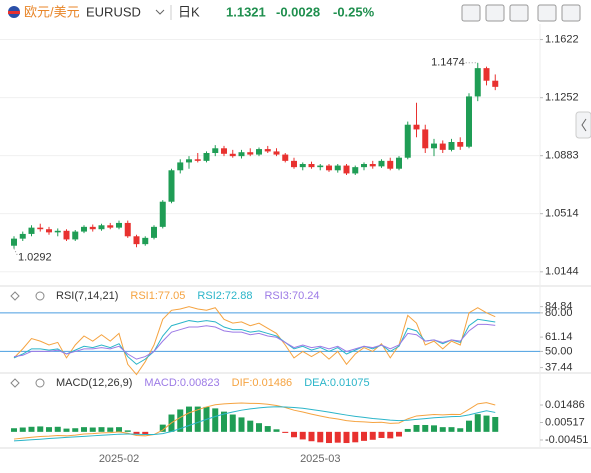  What do you see at coordinates (189, 11) in the screenshot?
I see `period: 日K` at bounding box center [189, 11].